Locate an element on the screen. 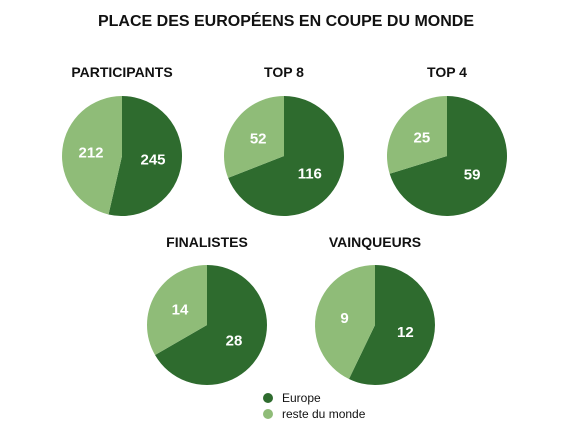 This screenshot has height=426, width=579. legend-label-rest-of-world: reste du monde is located at coordinates (324, 414).